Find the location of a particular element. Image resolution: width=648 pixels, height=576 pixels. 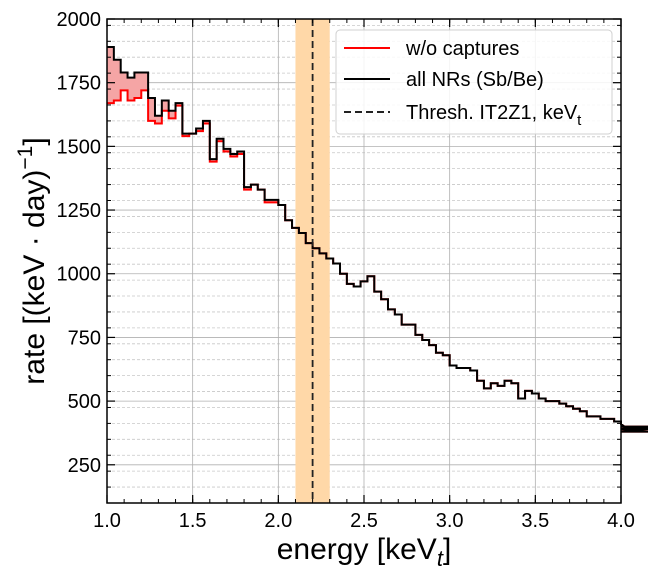

legend-box is located at coordinates (474, 82).